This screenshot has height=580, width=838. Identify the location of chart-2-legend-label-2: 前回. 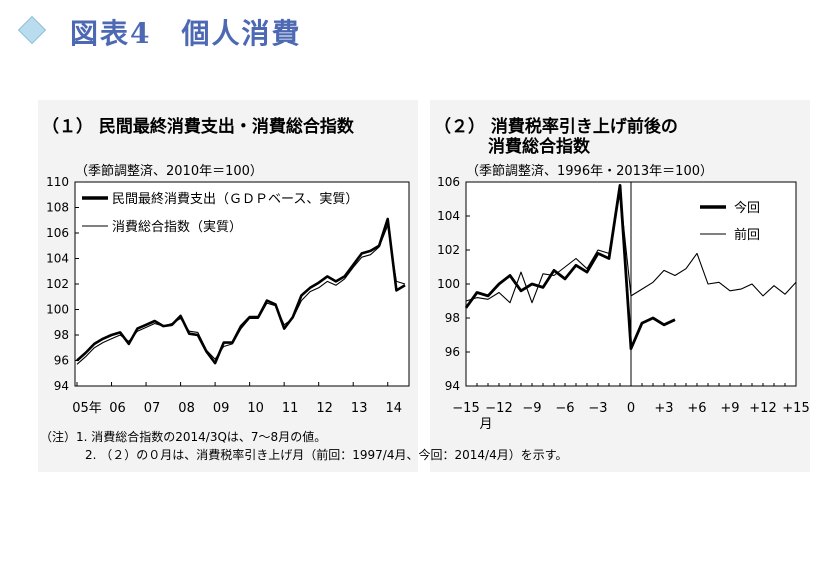
(747, 235).